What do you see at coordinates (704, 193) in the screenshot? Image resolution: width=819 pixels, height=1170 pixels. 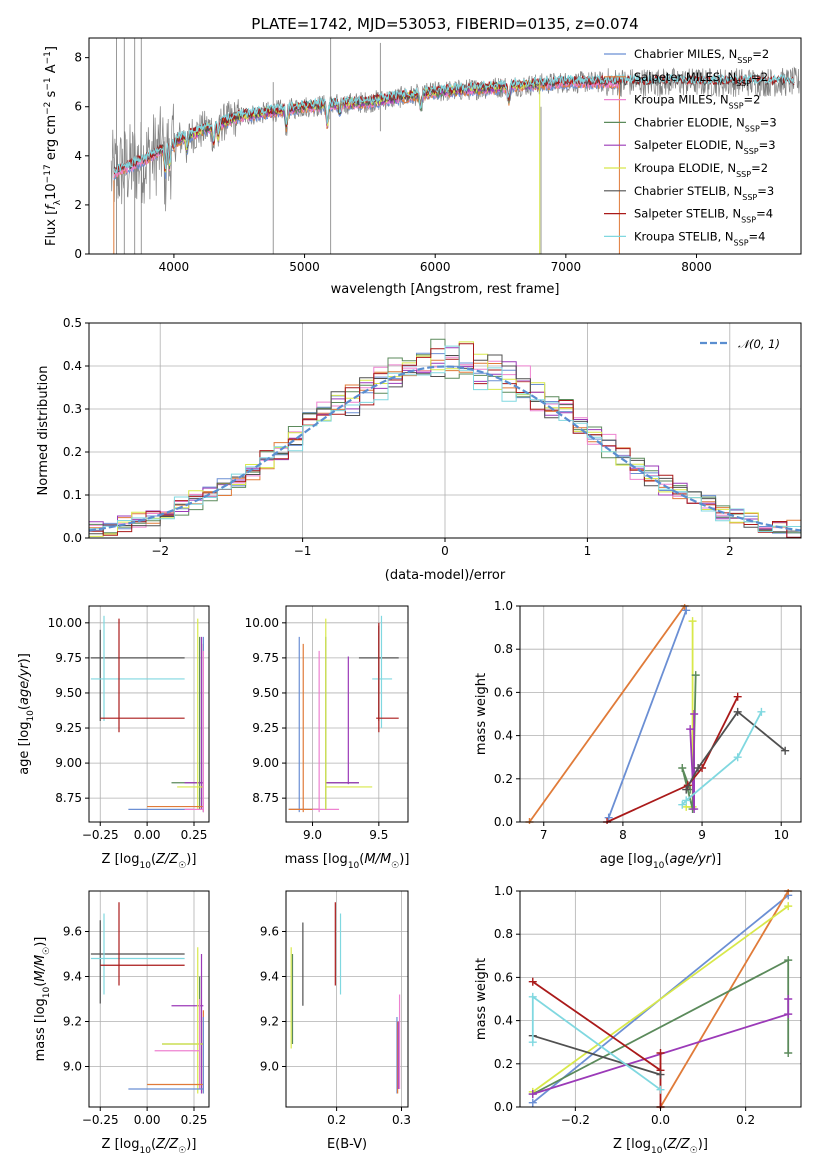 I see `legend-entry: Chabrier STELIB, NSSP=3` at bounding box center [704, 193].